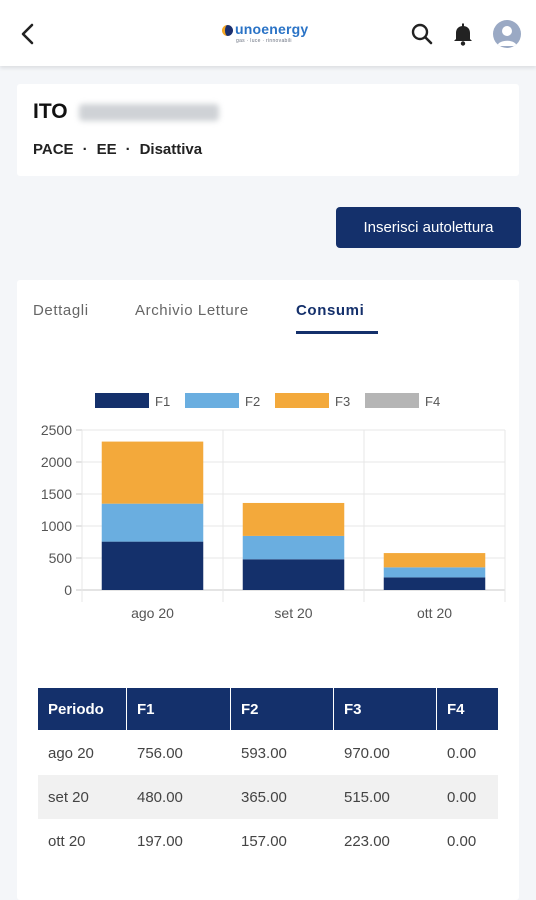 This screenshot has height=900, width=536. What do you see at coordinates (264, 753) in the screenshot?
I see `cell-f2: 593.00` at bounding box center [264, 753].